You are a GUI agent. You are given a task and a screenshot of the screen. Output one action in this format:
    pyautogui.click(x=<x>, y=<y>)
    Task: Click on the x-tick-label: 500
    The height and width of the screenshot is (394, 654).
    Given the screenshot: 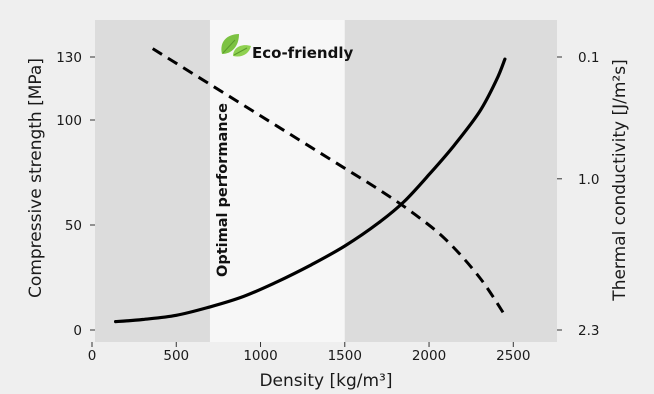 What is the action you would take?
    pyautogui.click(x=176, y=356)
    